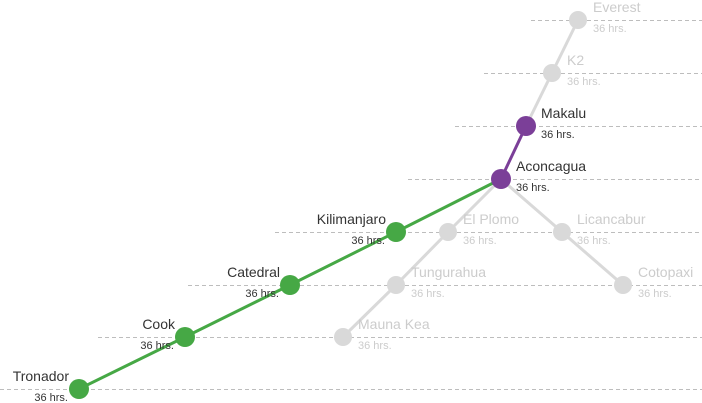  I want to click on node-k2: K2 36 hrs., so click(572, 70).